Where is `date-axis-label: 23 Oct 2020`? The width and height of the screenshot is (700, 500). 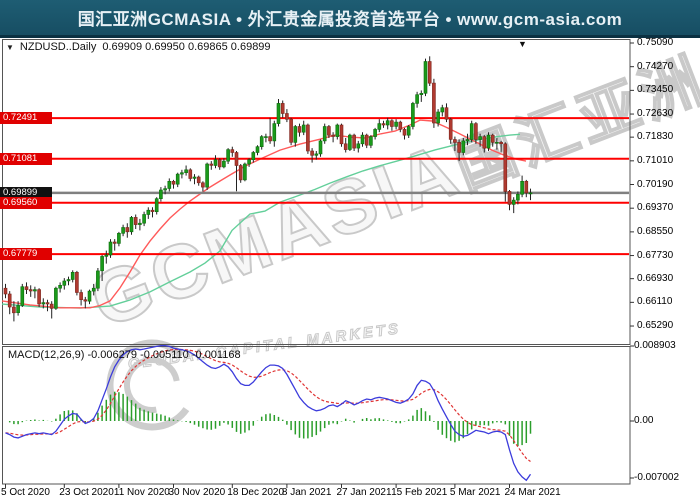 date-axis-label: 23 Oct 2020 is located at coordinates (86, 492).